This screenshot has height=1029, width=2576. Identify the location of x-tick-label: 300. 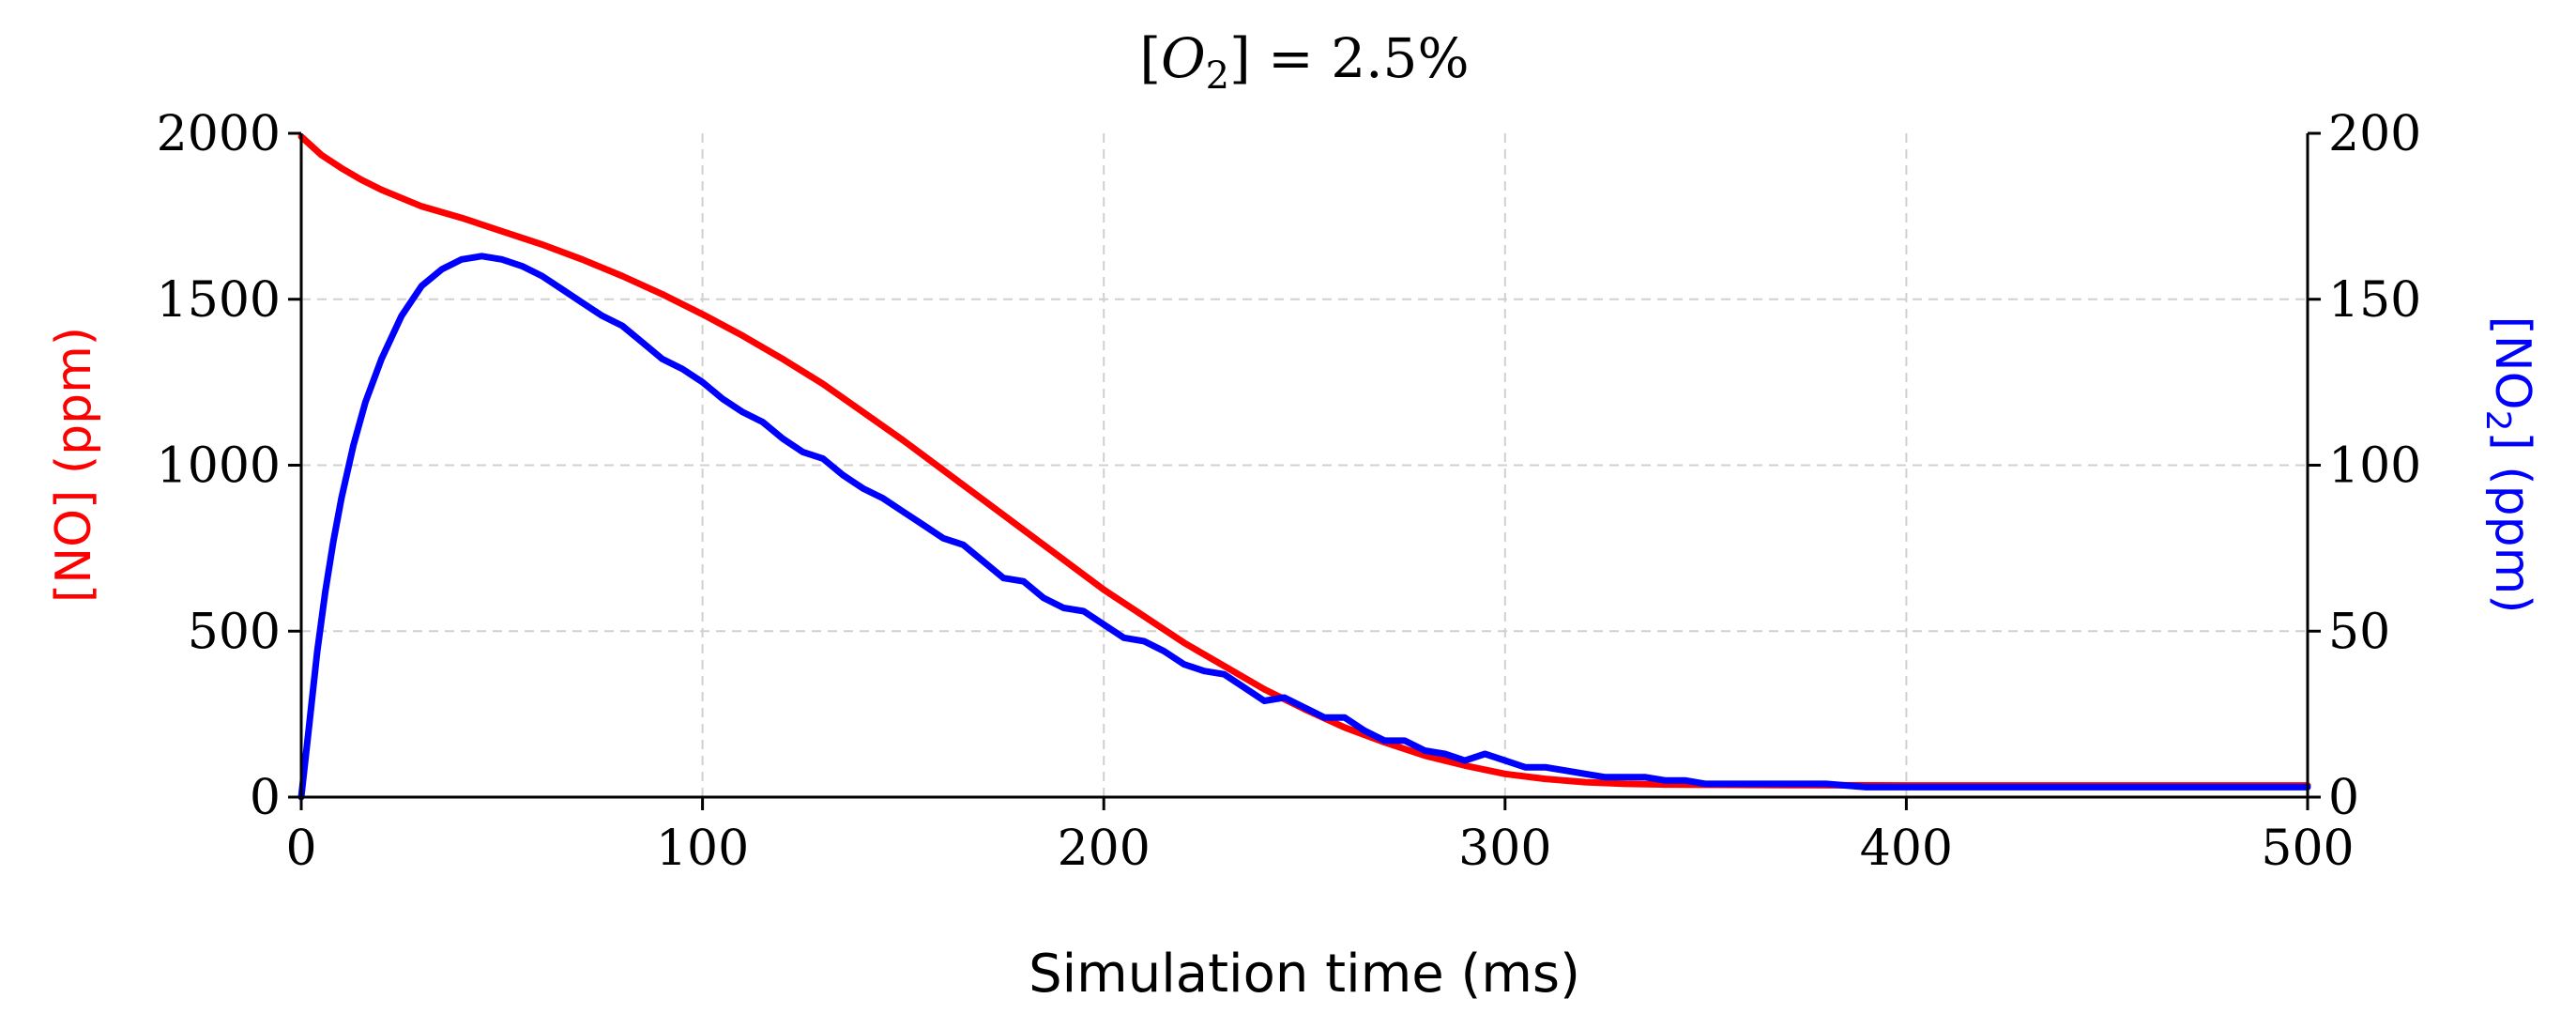
(1504, 849).